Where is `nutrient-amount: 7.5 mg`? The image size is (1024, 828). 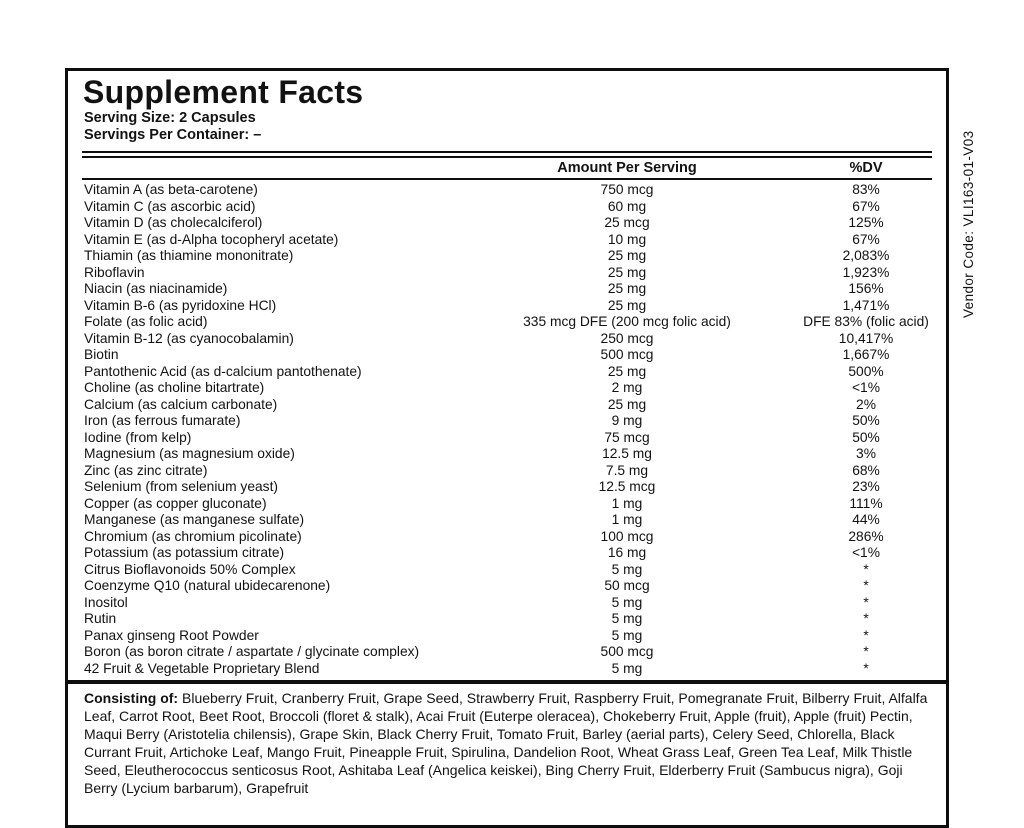
nutrient-amount: 7.5 mg is located at coordinates (627, 470).